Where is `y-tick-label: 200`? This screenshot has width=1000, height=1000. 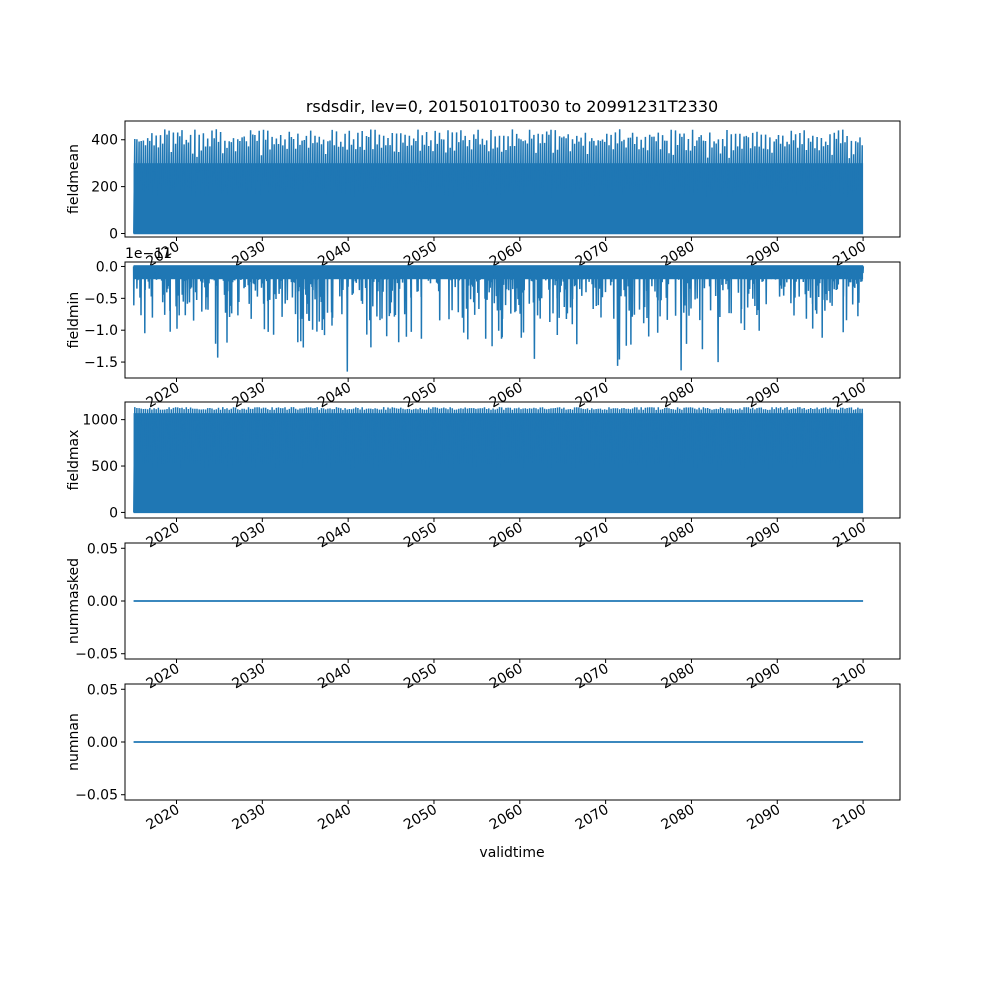 y-tick-label: 200 is located at coordinates (104, 188).